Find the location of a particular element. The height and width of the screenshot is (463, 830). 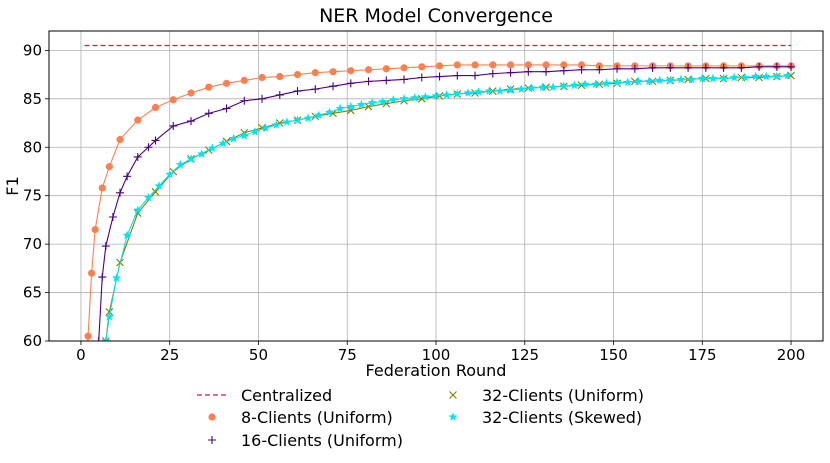

x-tick-label: 200 is located at coordinates (791, 355).